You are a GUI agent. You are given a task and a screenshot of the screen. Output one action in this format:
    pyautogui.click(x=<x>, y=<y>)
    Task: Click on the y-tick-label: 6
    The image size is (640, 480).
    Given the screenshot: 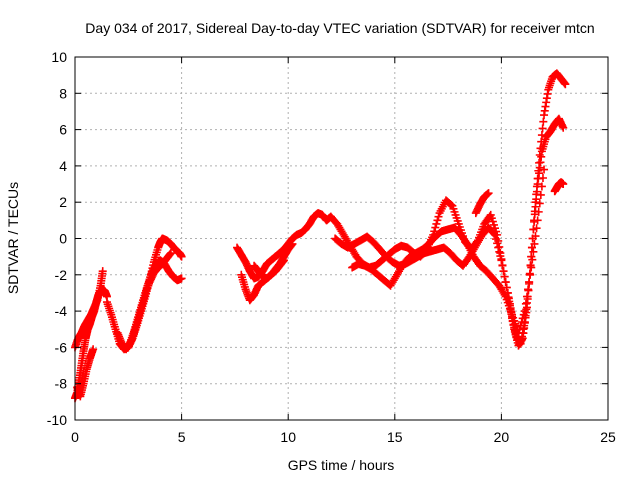 What is the action you would take?
    pyautogui.click(x=63, y=130)
    